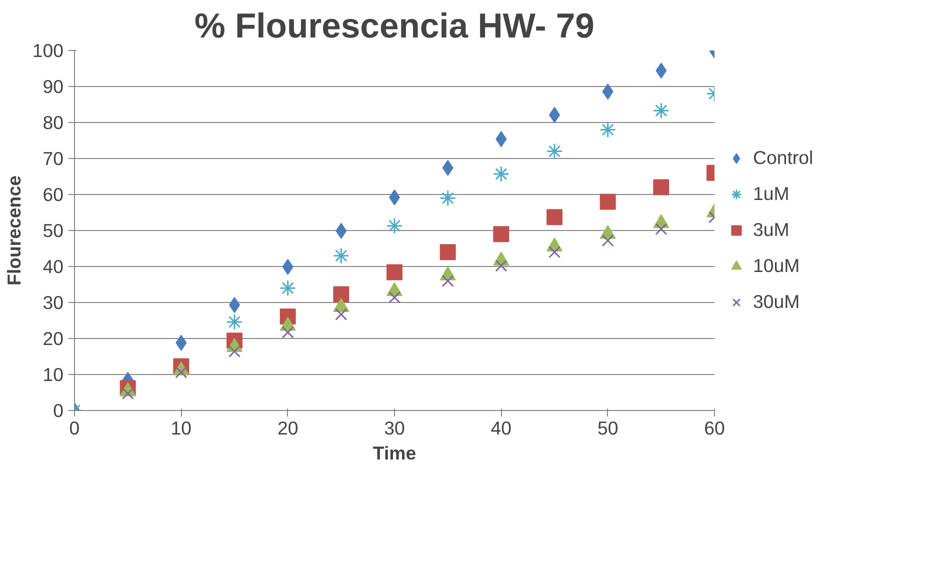  What do you see at coordinates (607, 428) in the screenshot?
I see `x-tick-label: 50` at bounding box center [607, 428].